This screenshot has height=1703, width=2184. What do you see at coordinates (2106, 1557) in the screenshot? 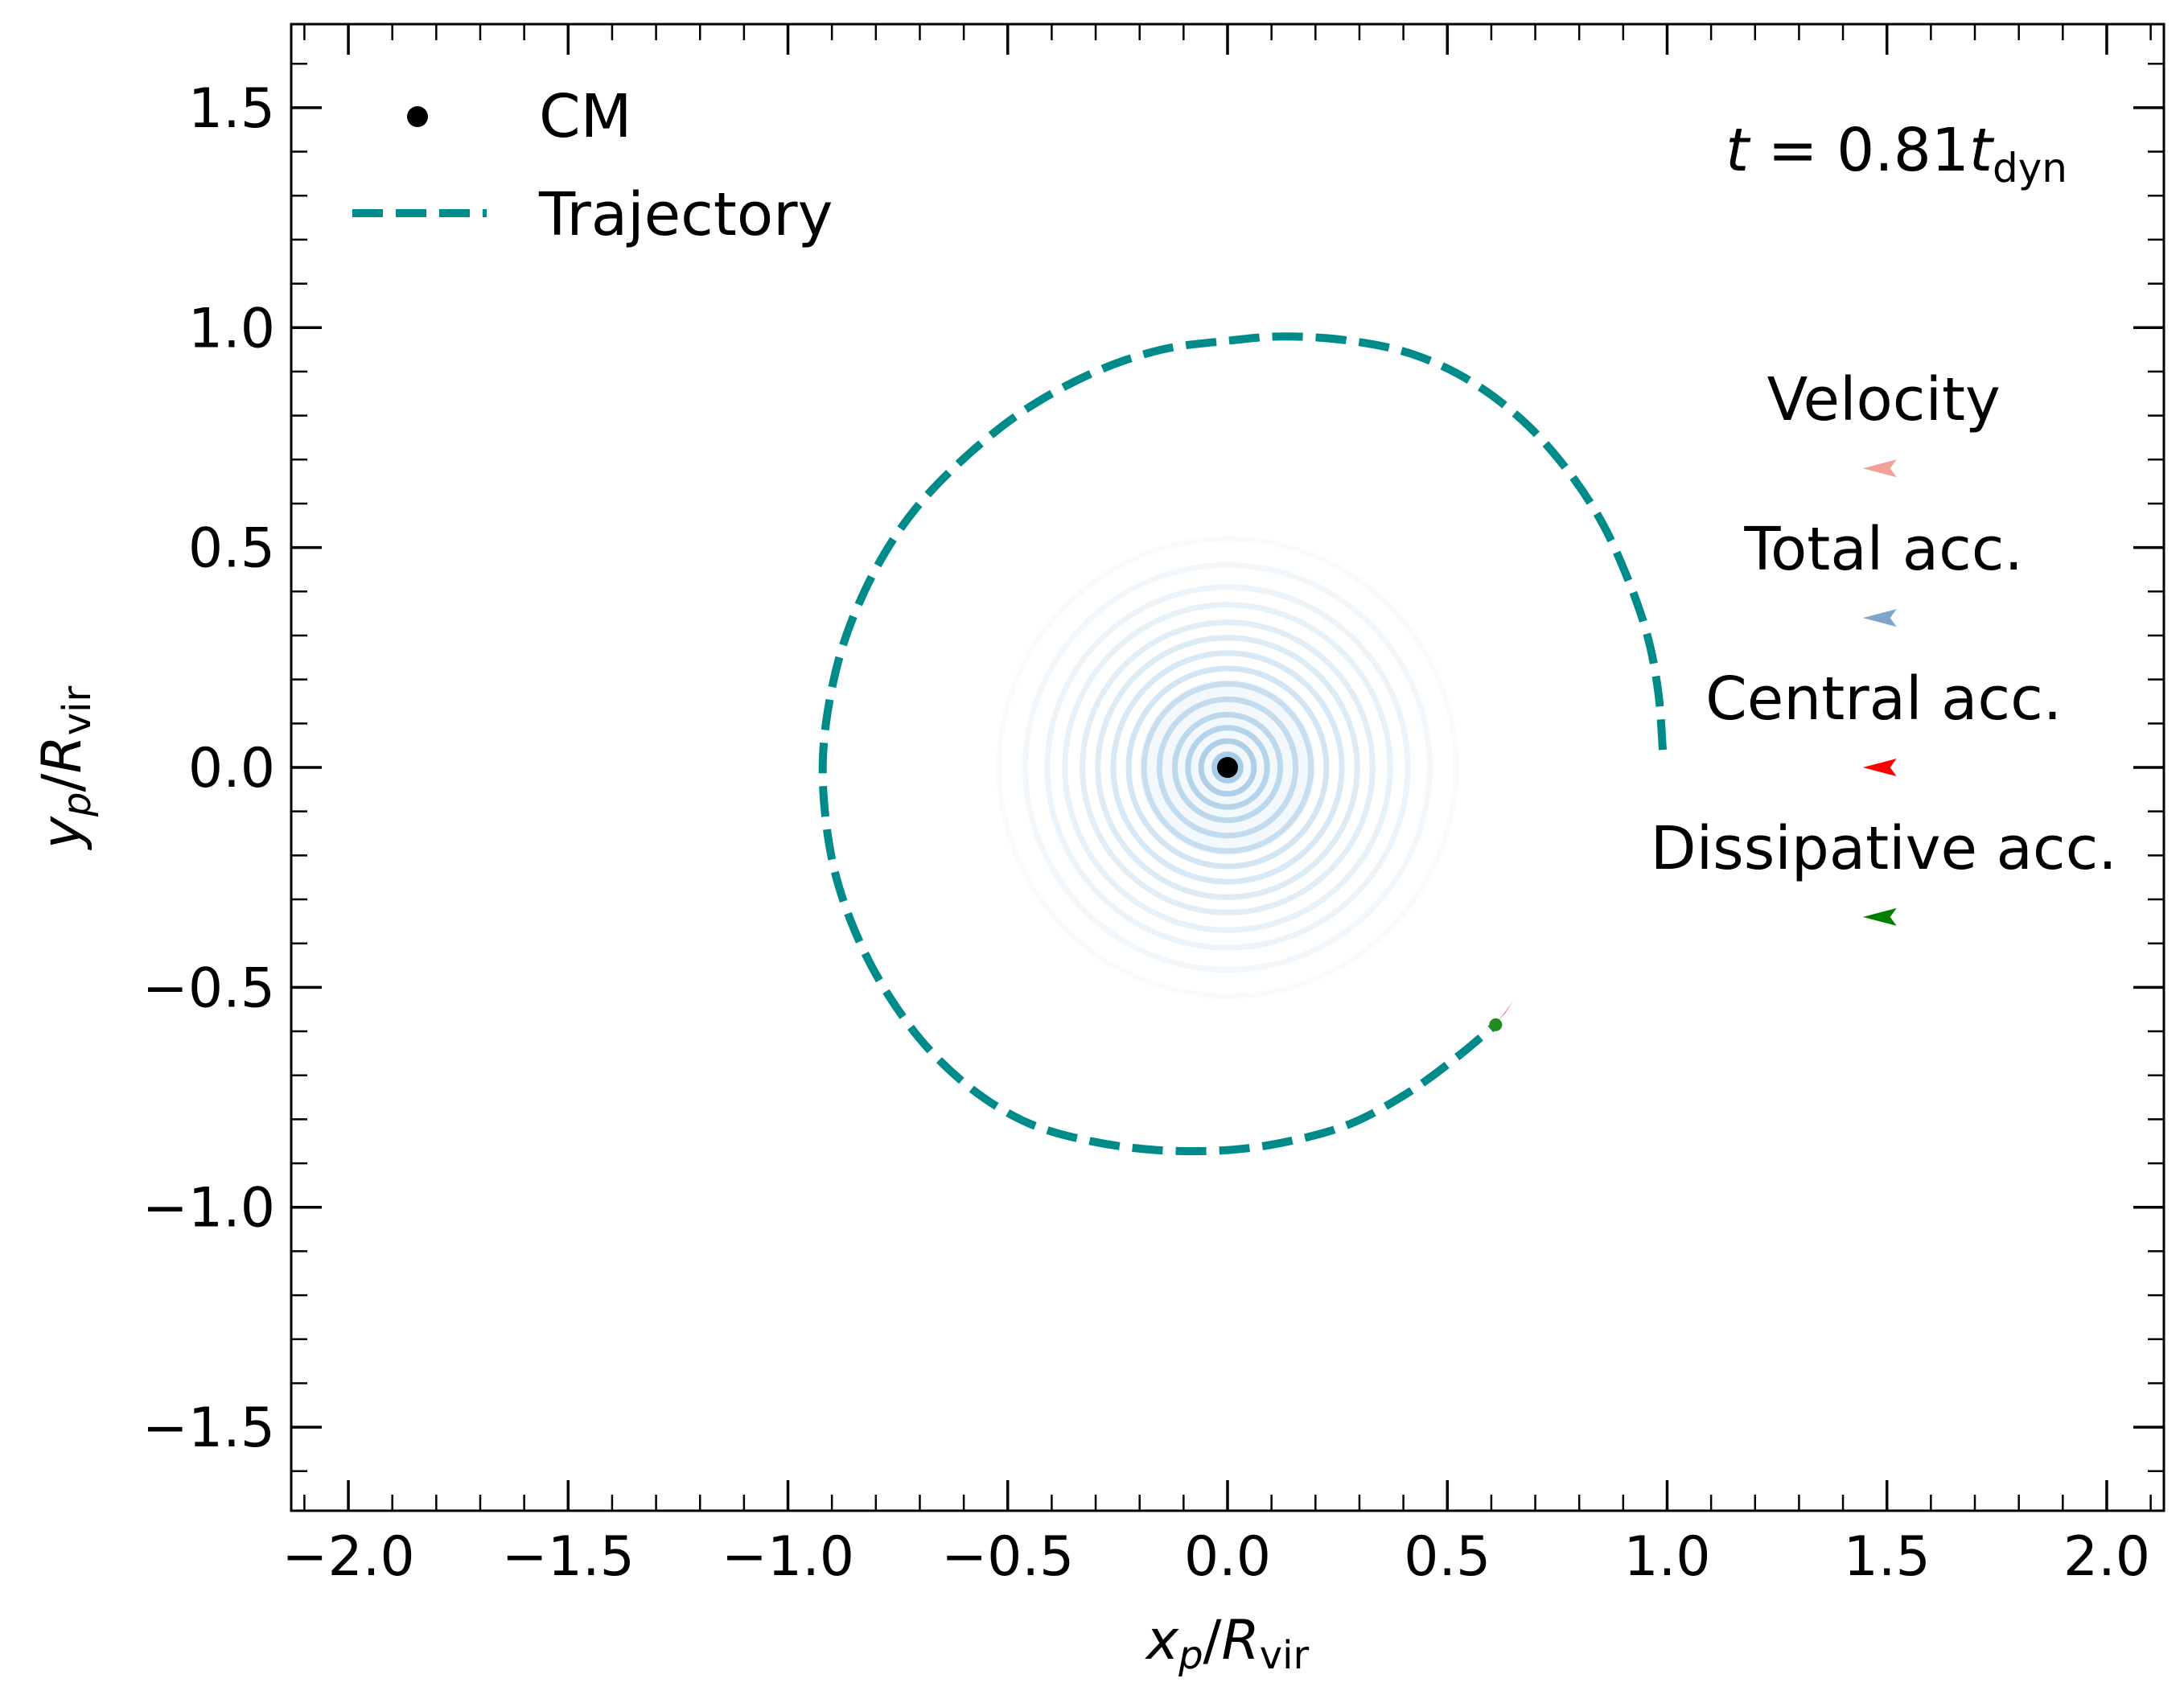
I see `x-tick-label: 2.0` at bounding box center [2106, 1557].